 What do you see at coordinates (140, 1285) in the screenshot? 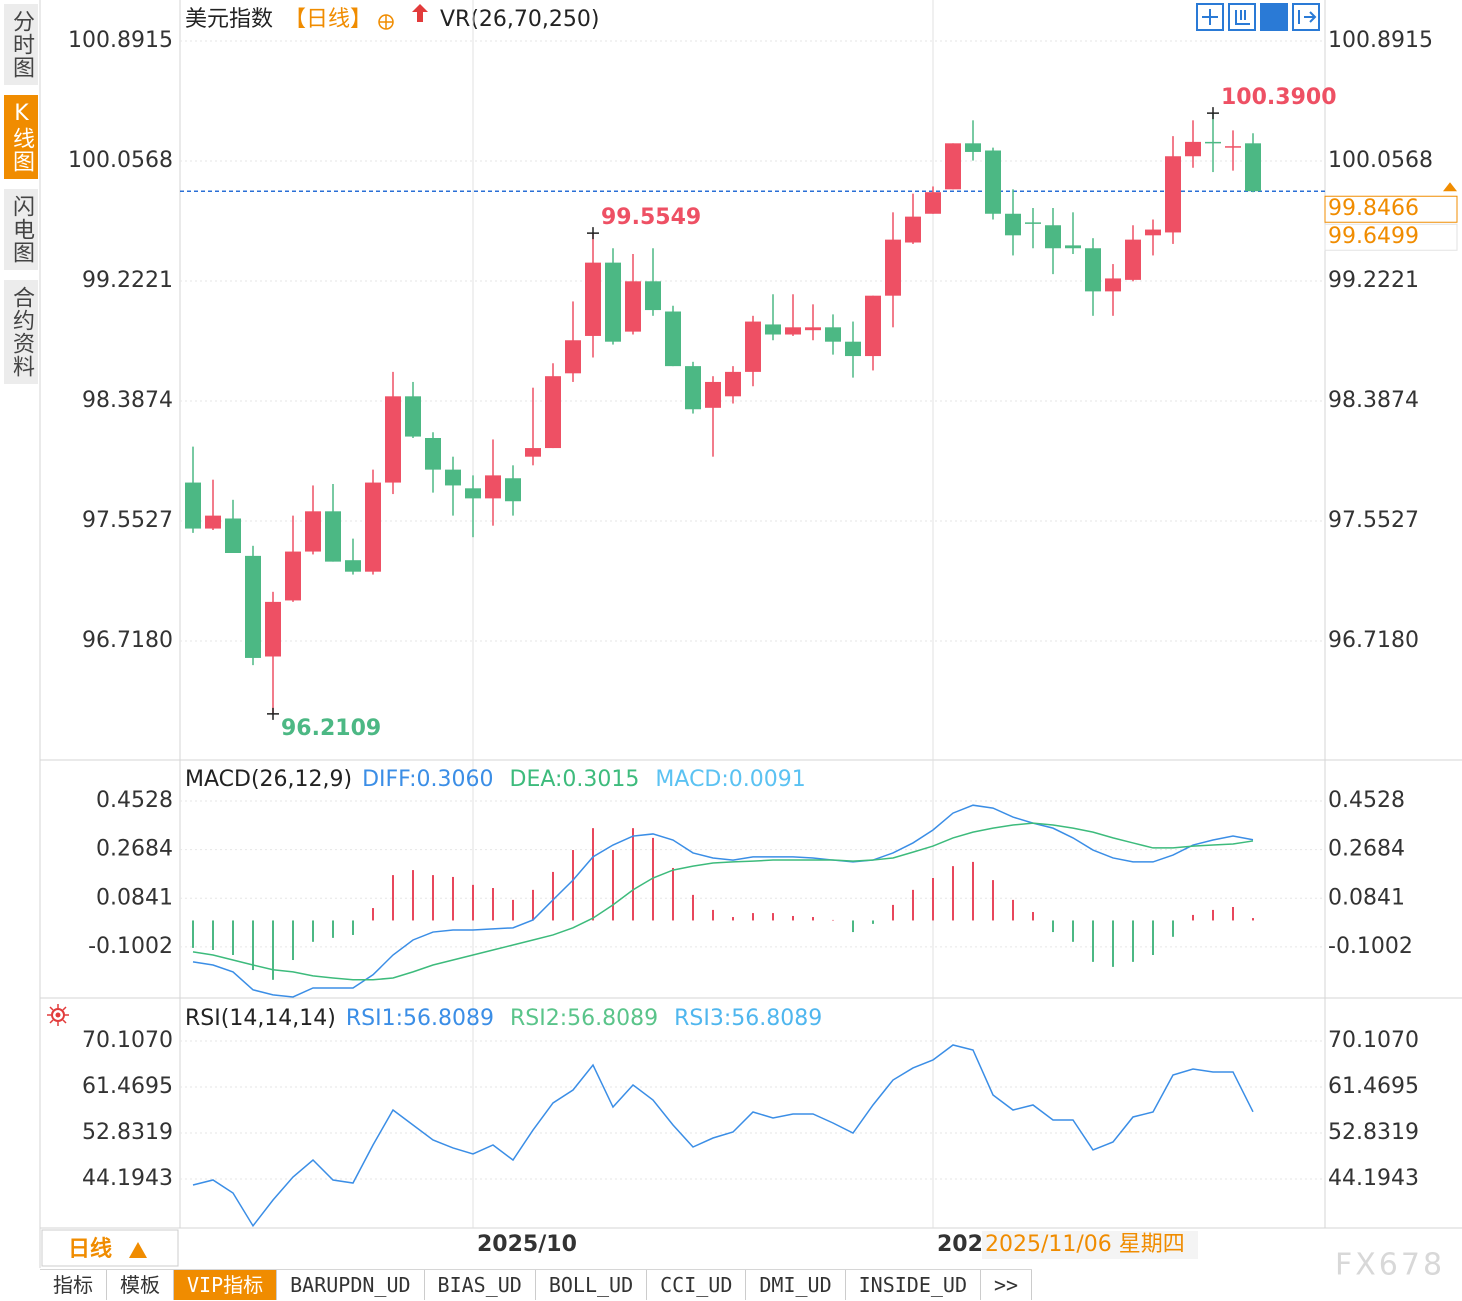
I see `indicator-tab: 模板` at bounding box center [140, 1285].